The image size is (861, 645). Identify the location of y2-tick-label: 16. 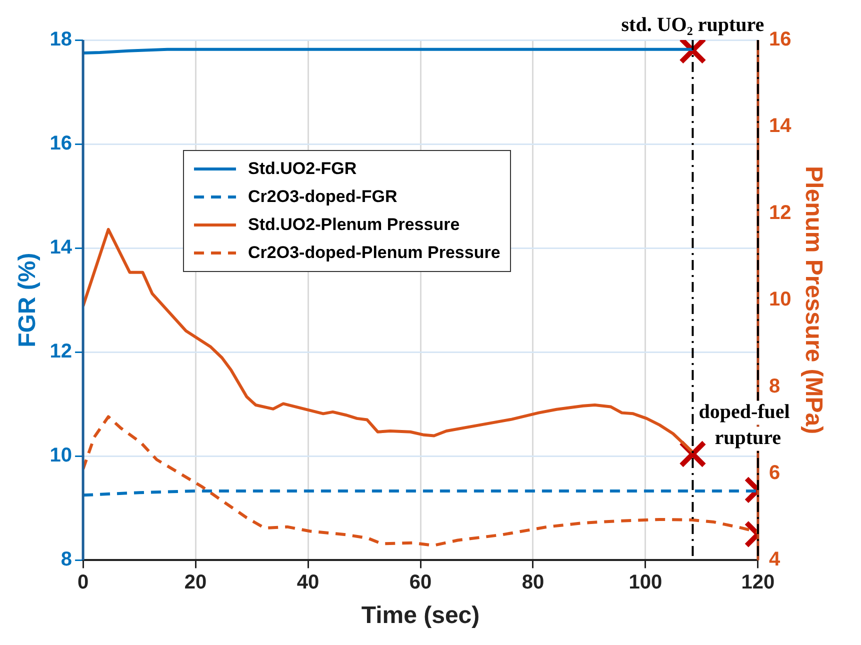
(780, 39).